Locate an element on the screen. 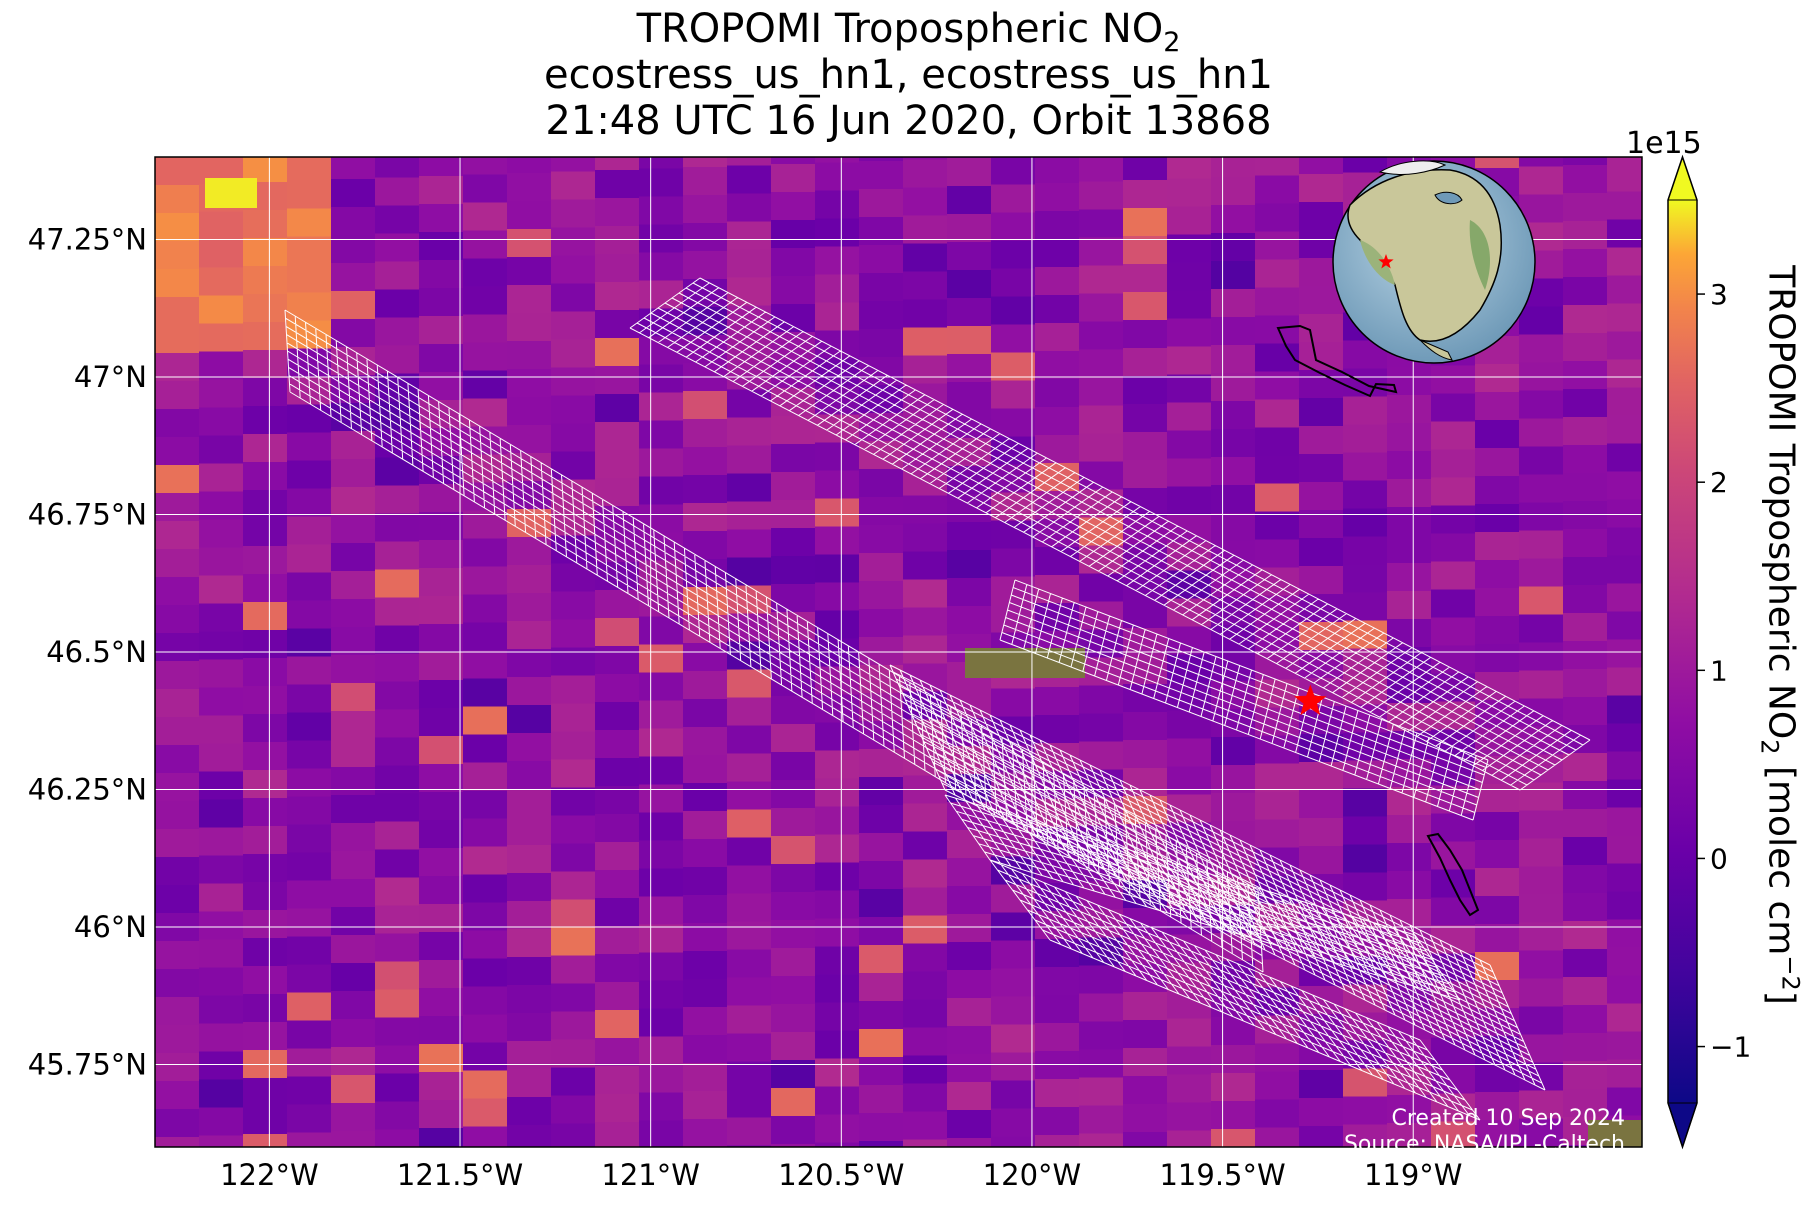 The image size is (1817, 1228). colorbar-label: TROPOMI Tropospheric NO2 [molec cm−2] is located at coordinates (1780, 635).